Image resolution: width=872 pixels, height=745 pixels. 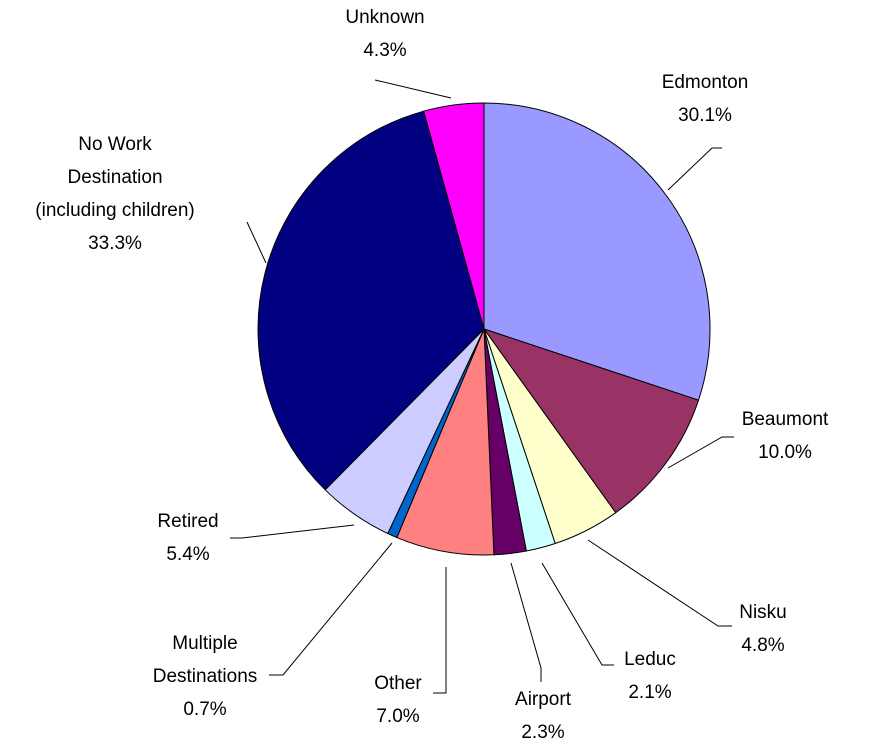 What do you see at coordinates (762, 645) in the screenshot?
I see `slice-value-label: 4.8%` at bounding box center [762, 645].